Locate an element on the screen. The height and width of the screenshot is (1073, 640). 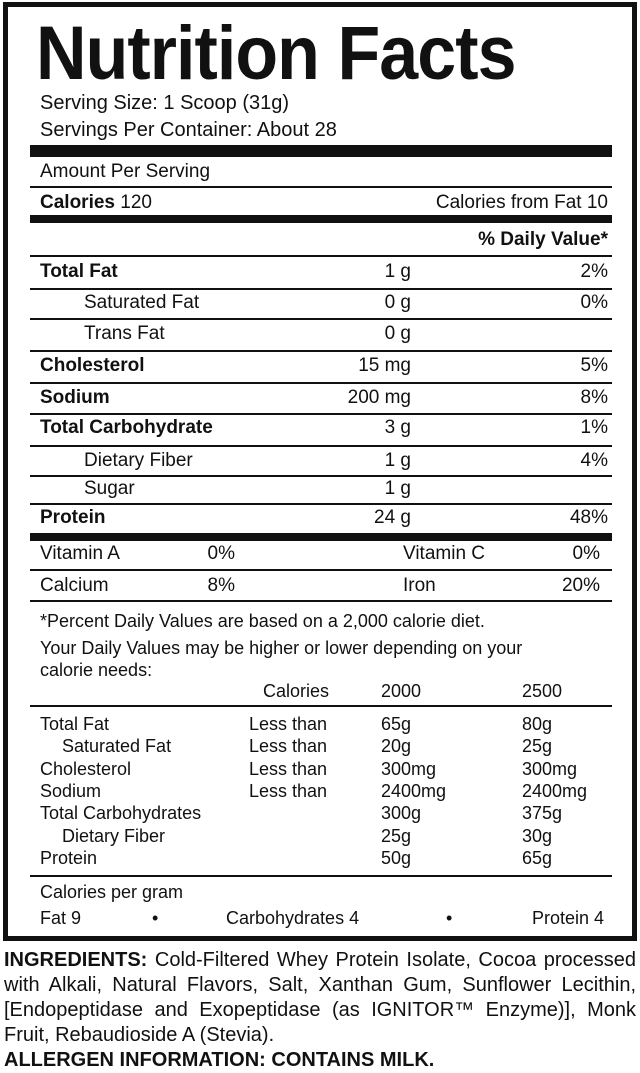
ingredients-label: INGREDIENTS: is located at coordinates (76, 960).